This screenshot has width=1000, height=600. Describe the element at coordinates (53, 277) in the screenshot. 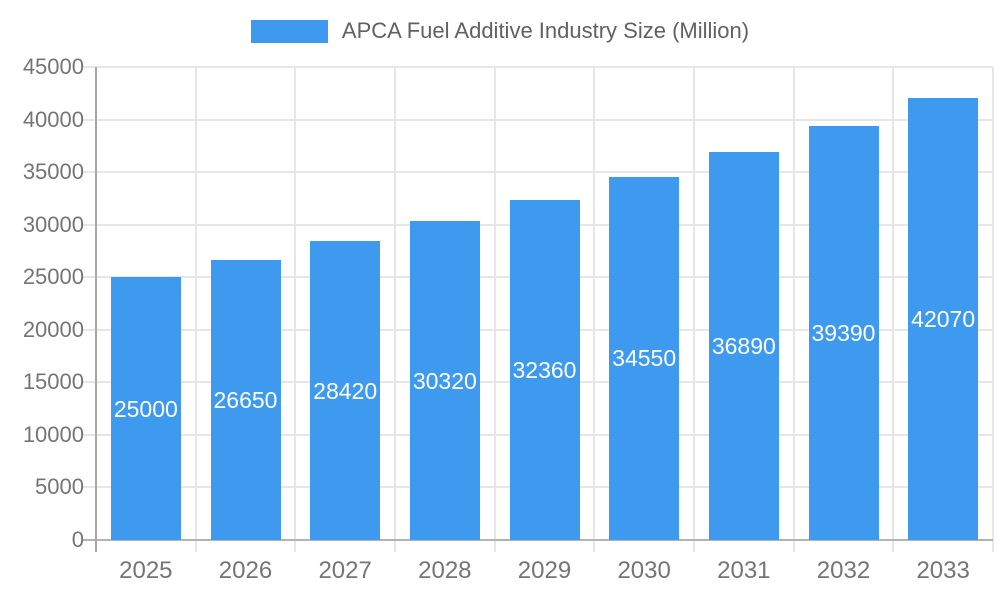

I see `y-tick-label: 25000` at that location.